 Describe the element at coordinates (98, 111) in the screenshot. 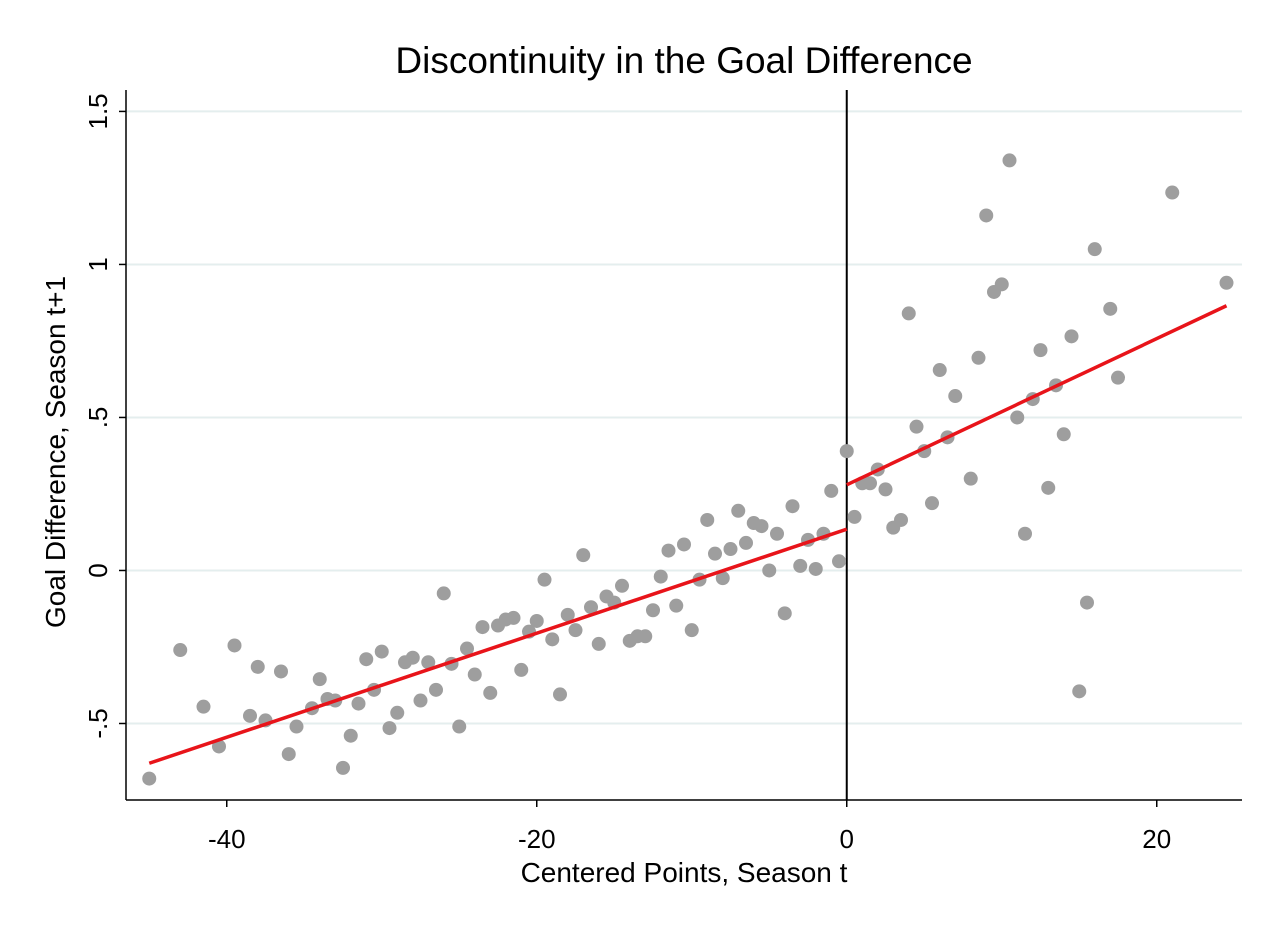

I see `y-tick-label: 1.5` at that location.